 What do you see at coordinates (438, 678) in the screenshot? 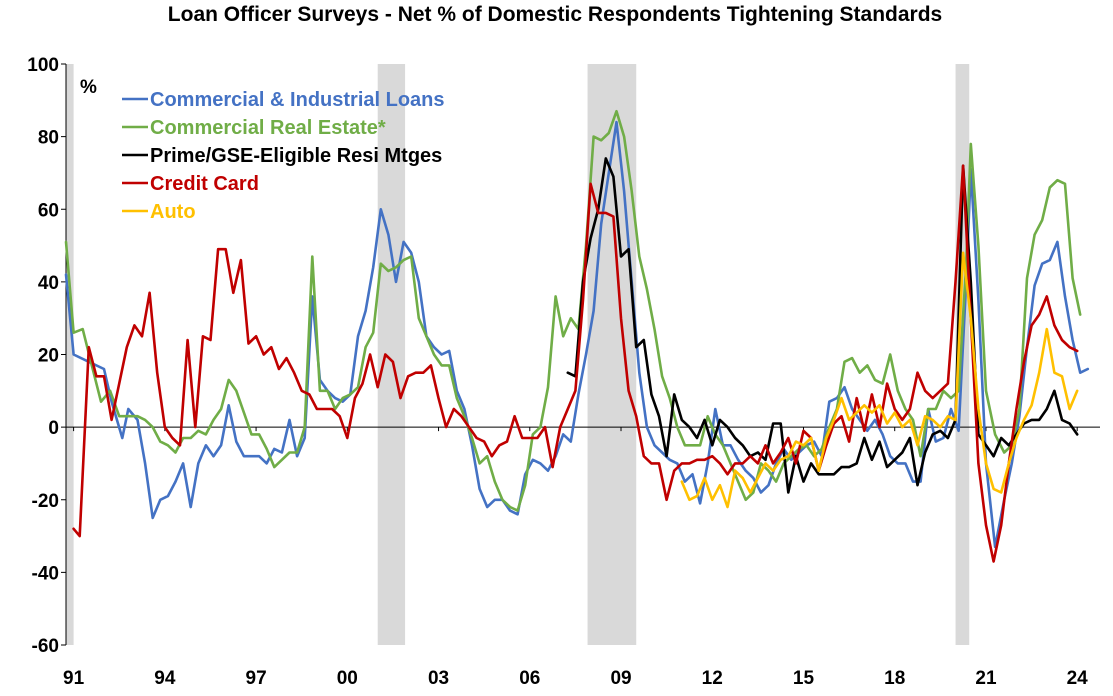
I see `x-tick-label: 03` at bounding box center [438, 678].